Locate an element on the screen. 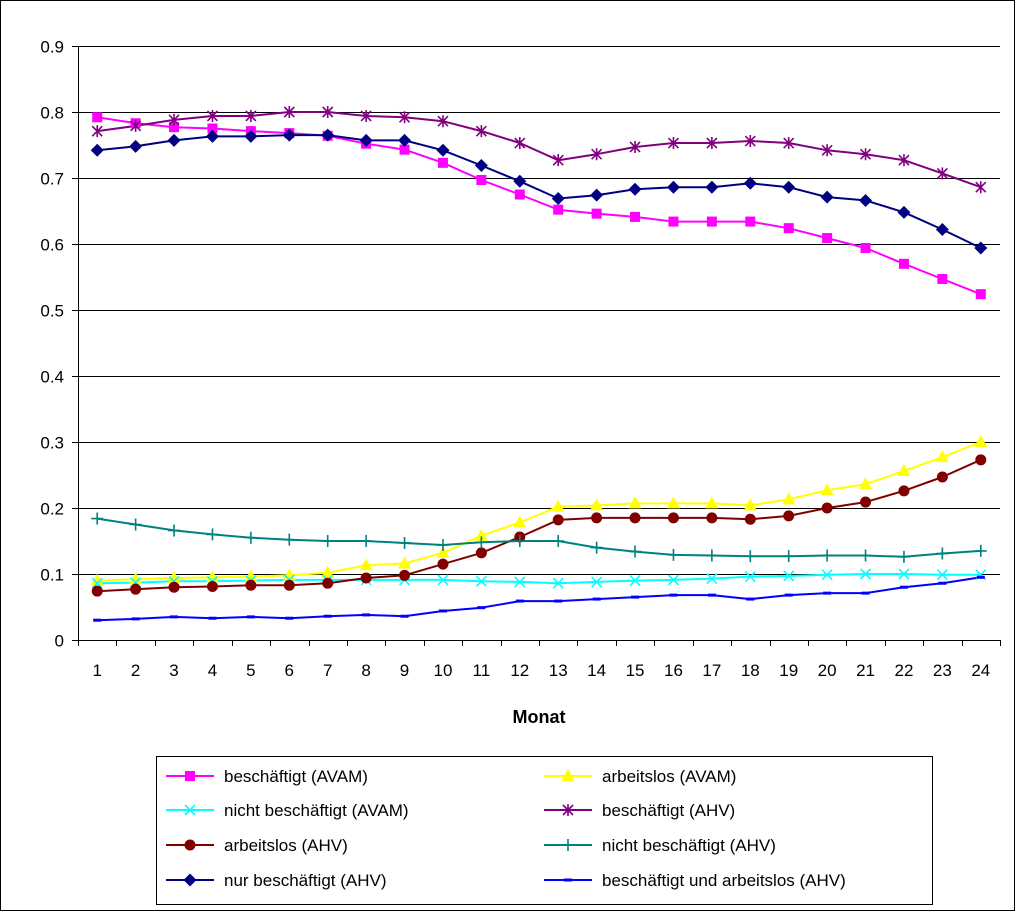 The image size is (1016, 912). x-tick-label: 13 is located at coordinates (558, 670).